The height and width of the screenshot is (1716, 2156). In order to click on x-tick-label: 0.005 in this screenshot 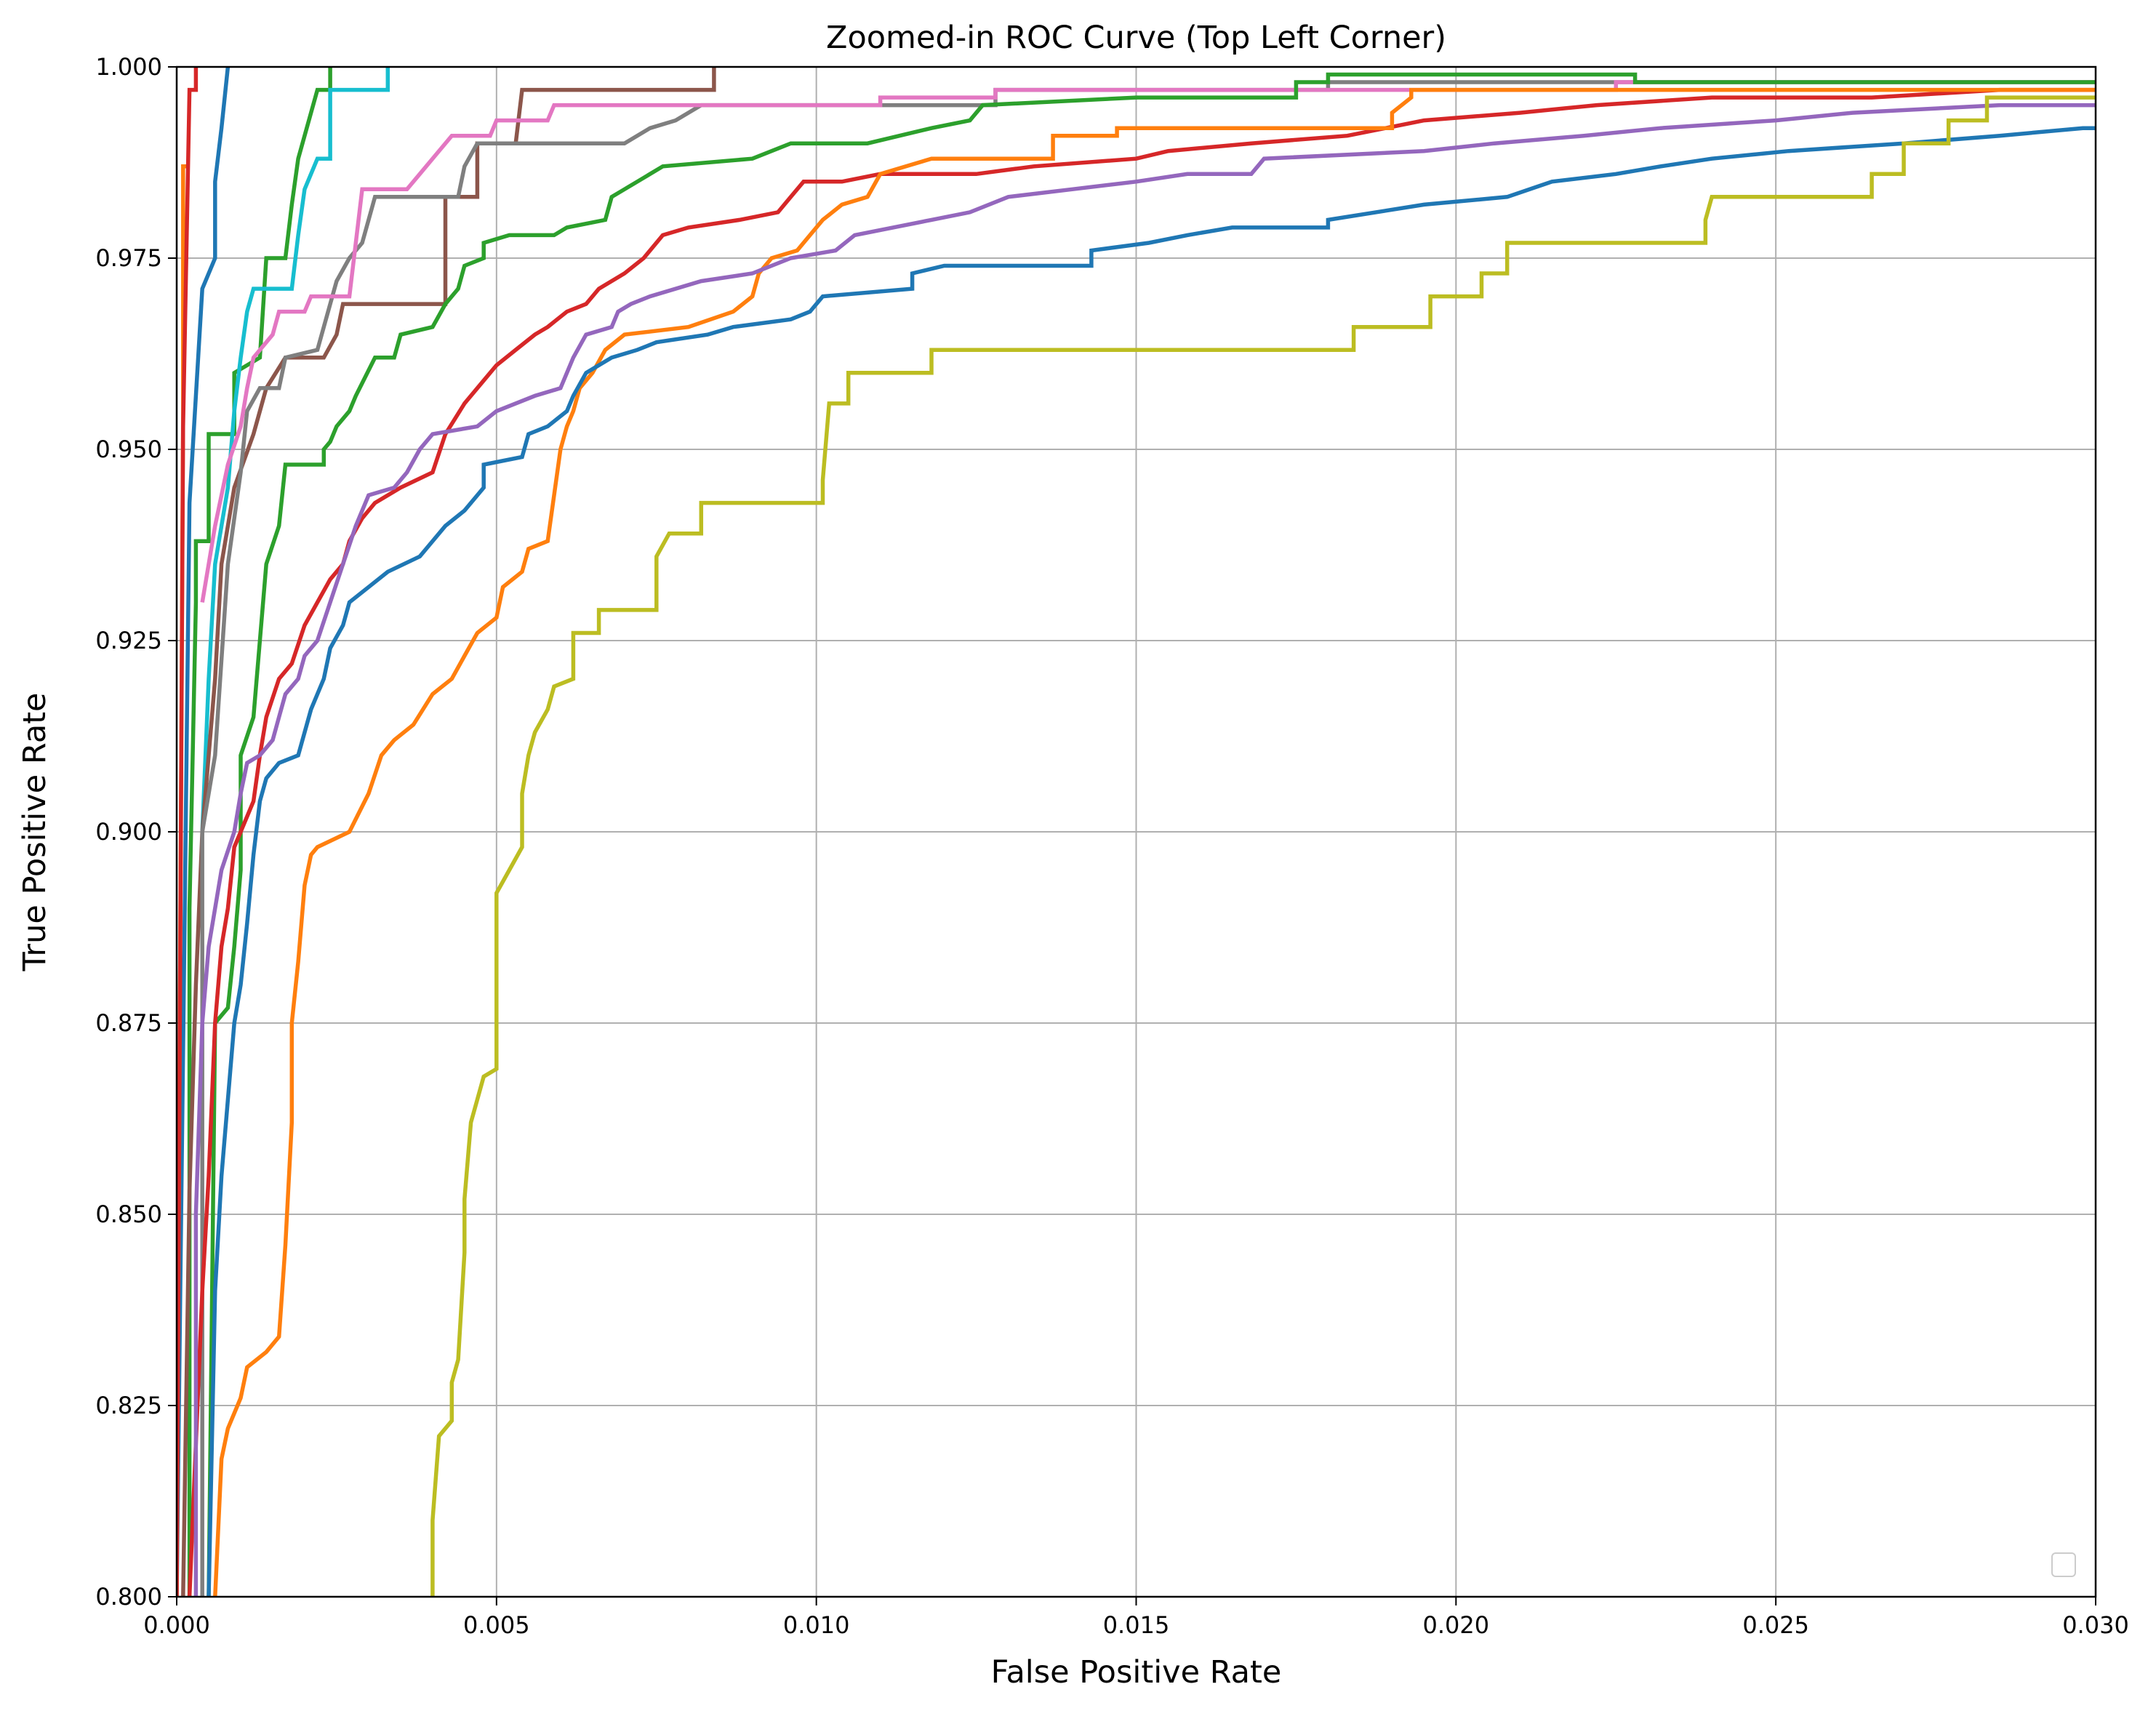, I will do `click(496, 1625)`.